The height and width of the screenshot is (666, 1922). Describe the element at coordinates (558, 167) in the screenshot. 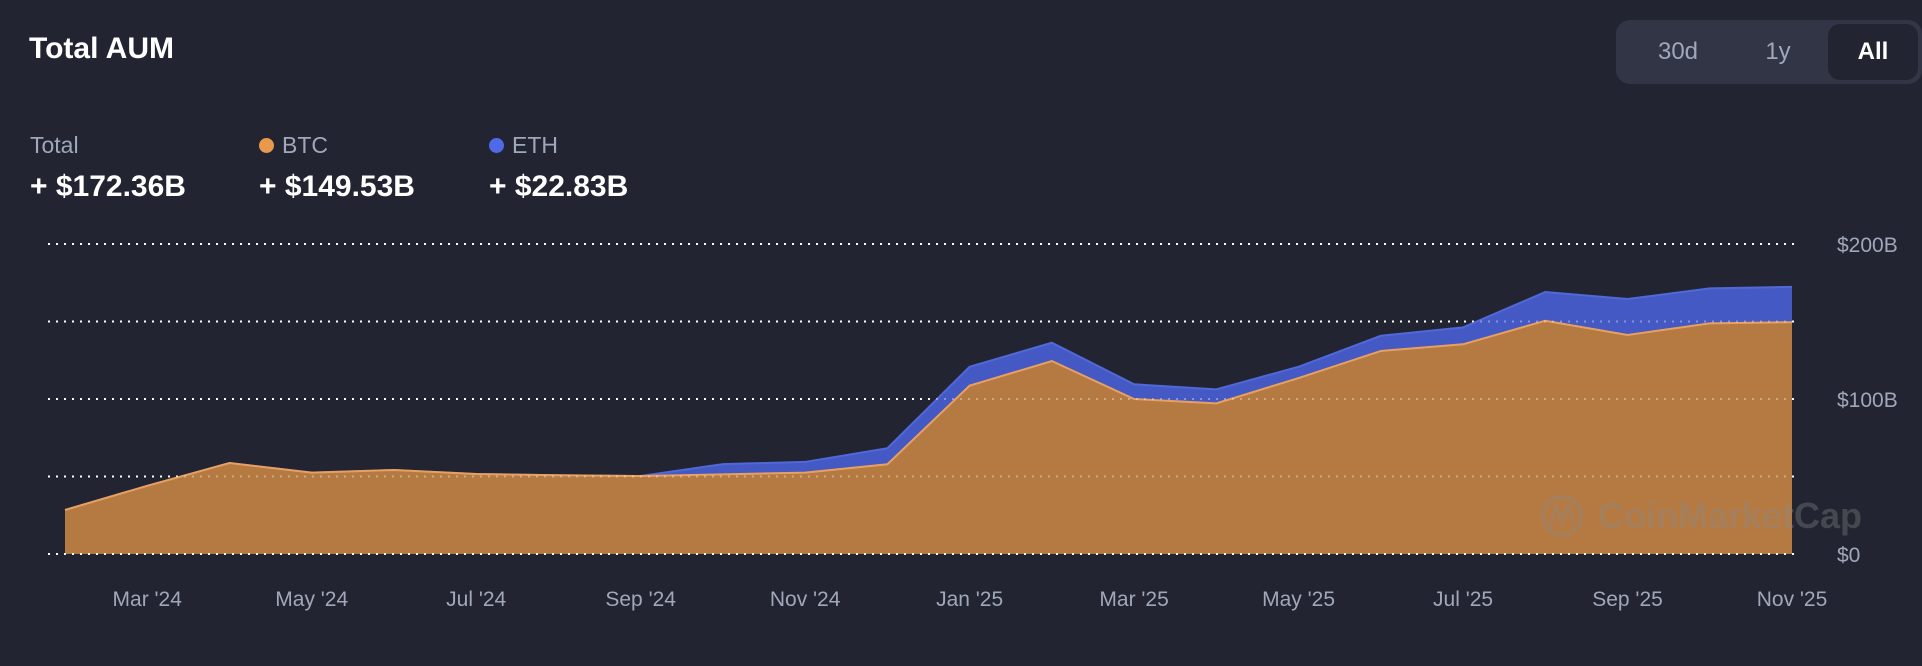

I see `stat-eth: ETH + $22.83B` at that location.